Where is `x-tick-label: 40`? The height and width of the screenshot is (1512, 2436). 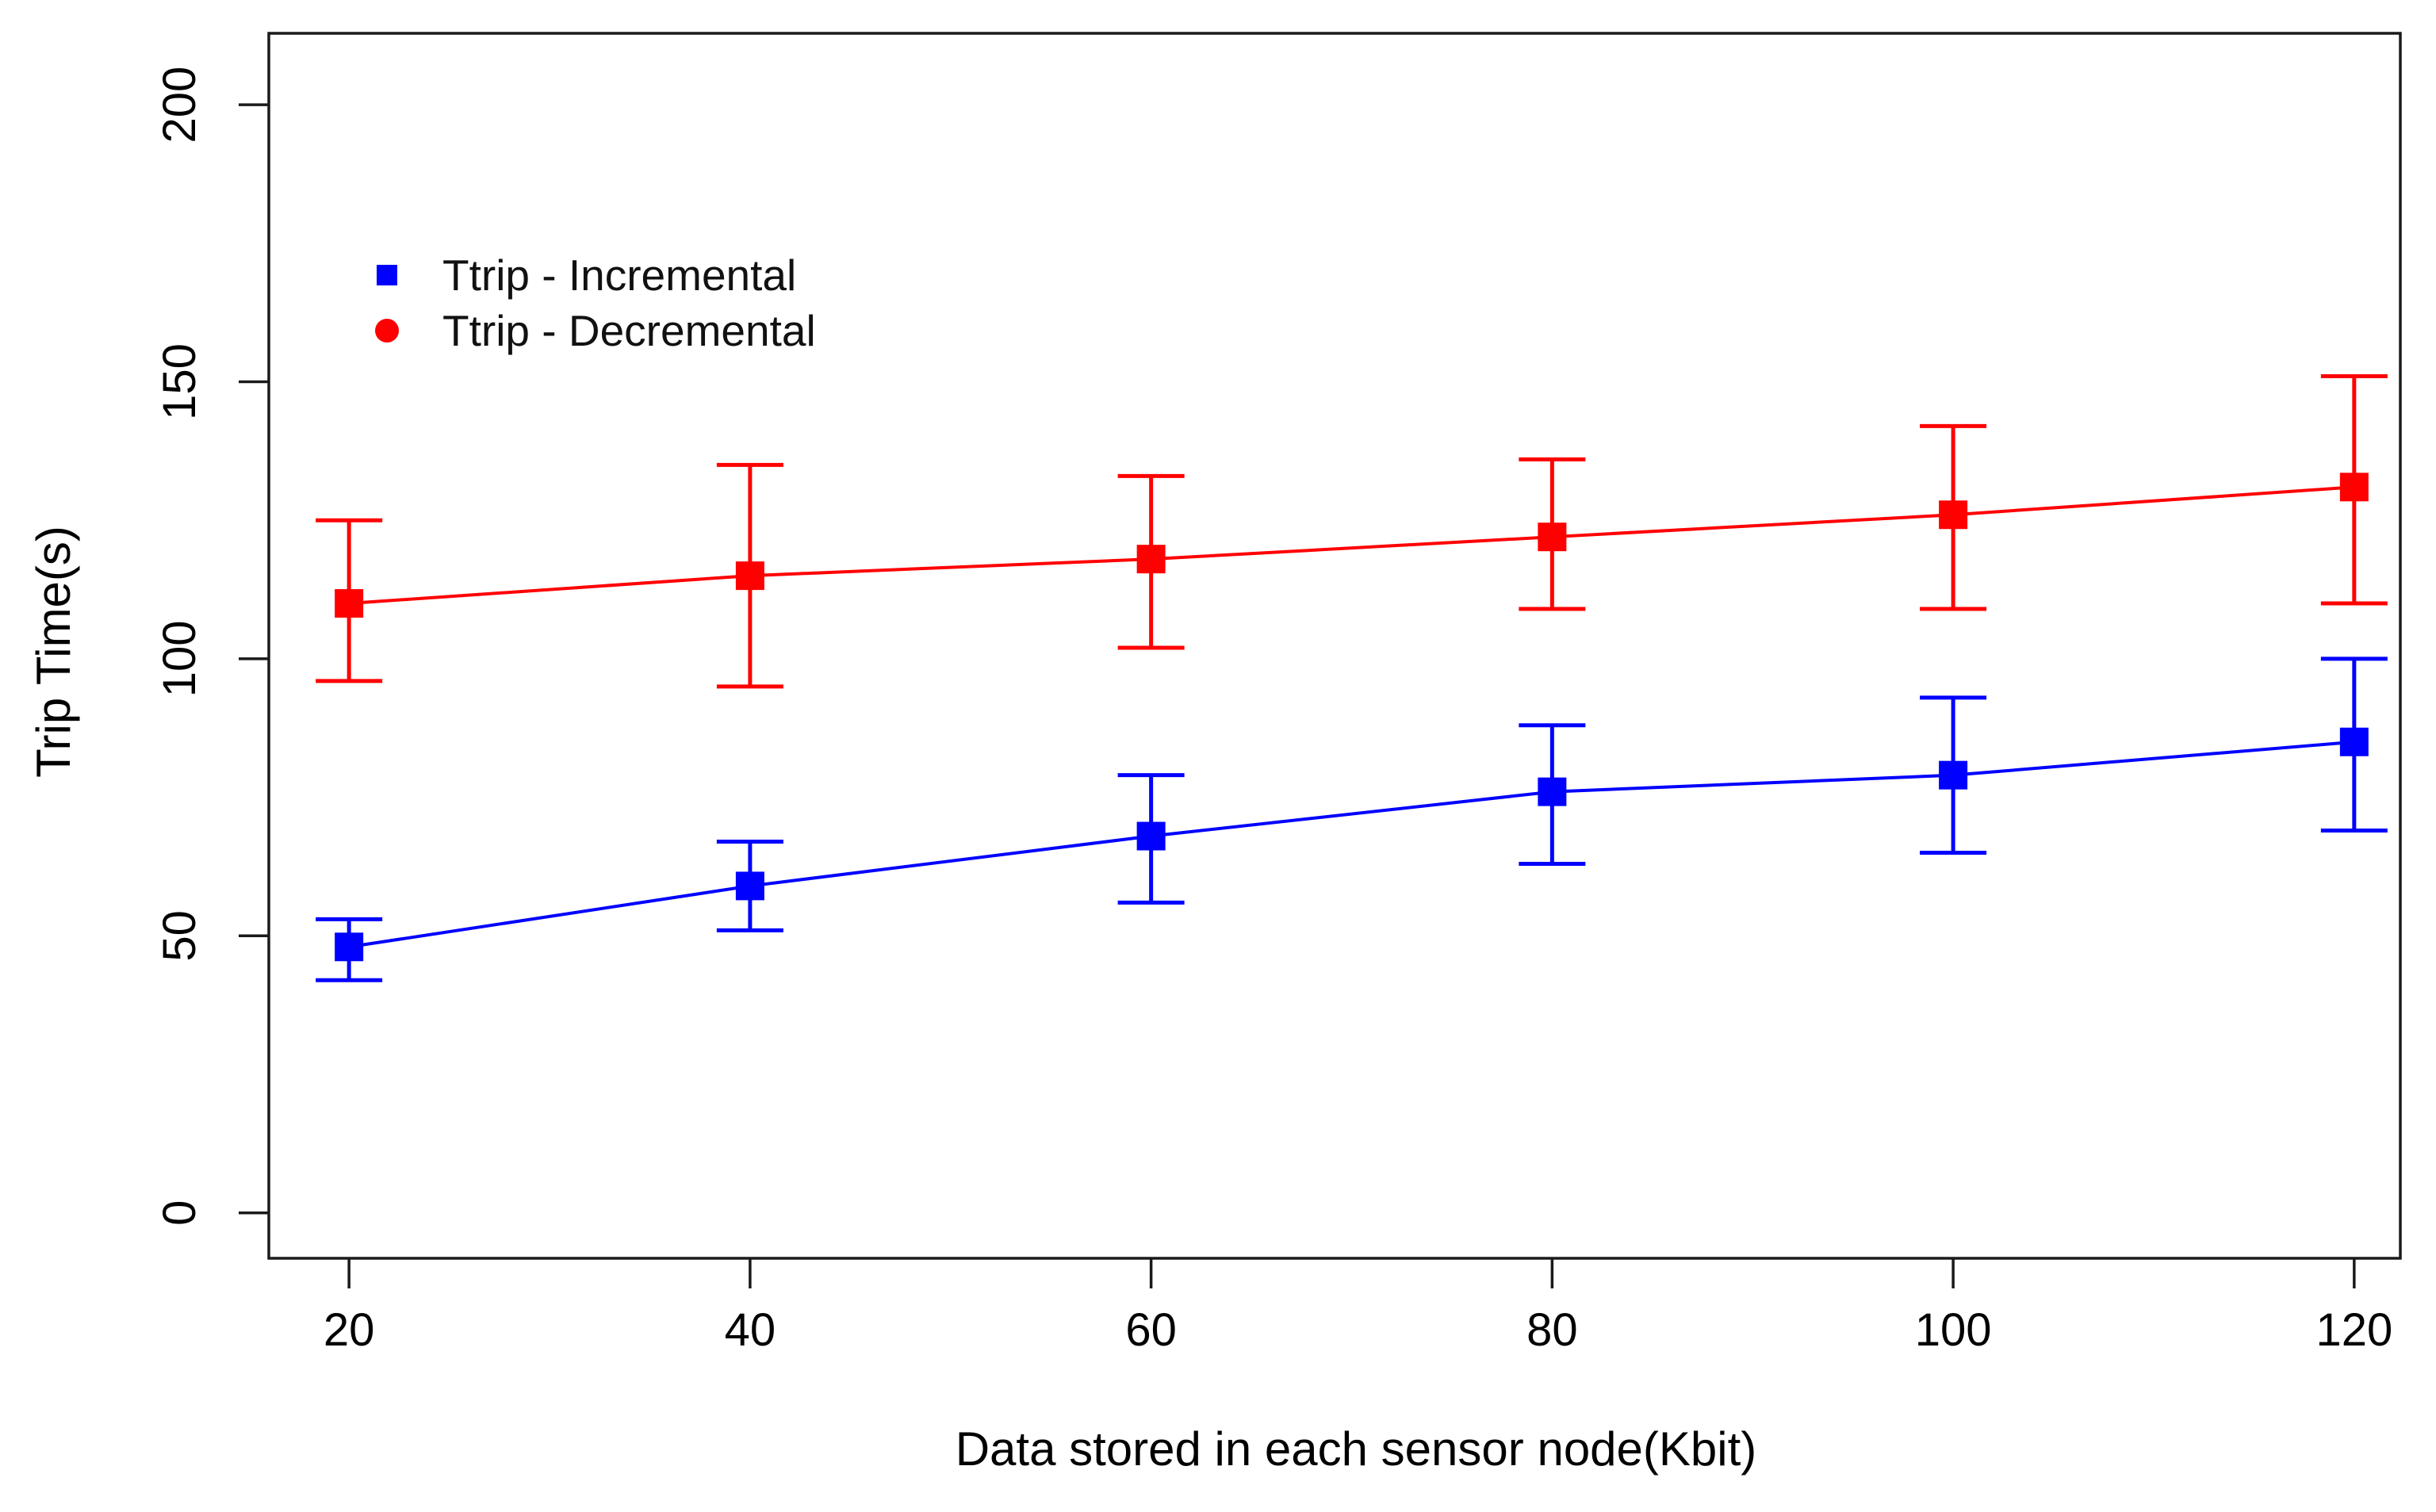 x-tick-label: 40 is located at coordinates (750, 1330).